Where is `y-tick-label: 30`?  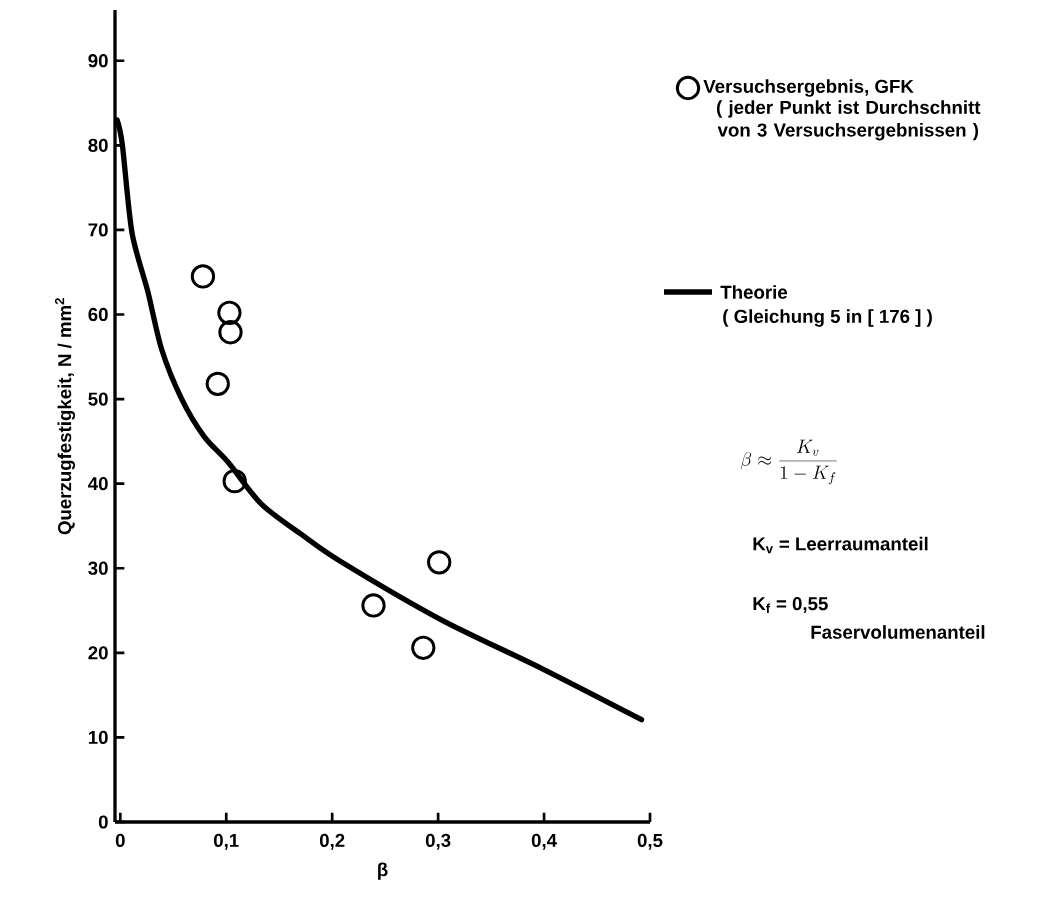 y-tick-label: 30 is located at coordinates (98, 568).